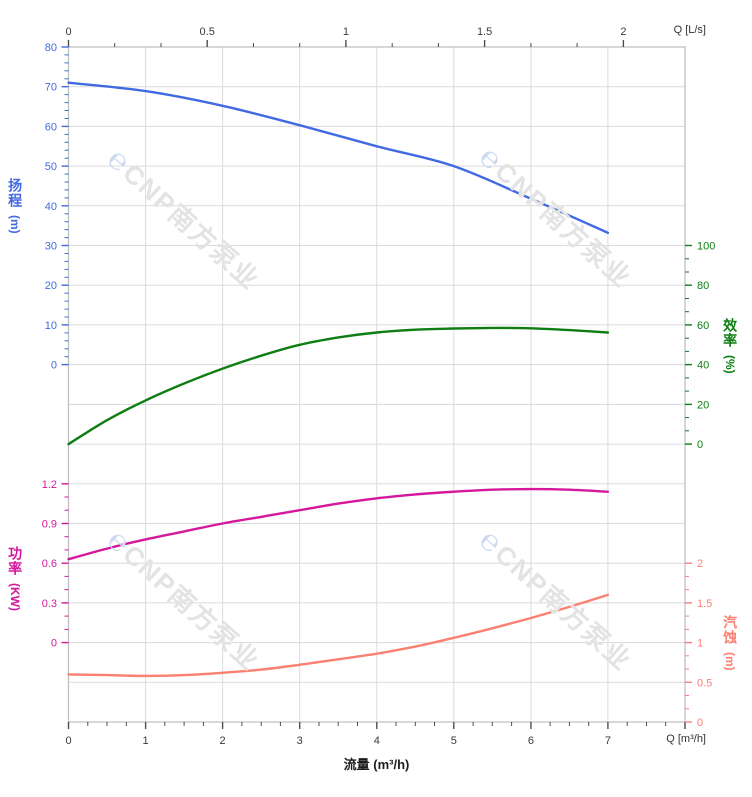  What do you see at coordinates (531, 741) in the screenshot?
I see `tick-label: 6` at bounding box center [531, 741].